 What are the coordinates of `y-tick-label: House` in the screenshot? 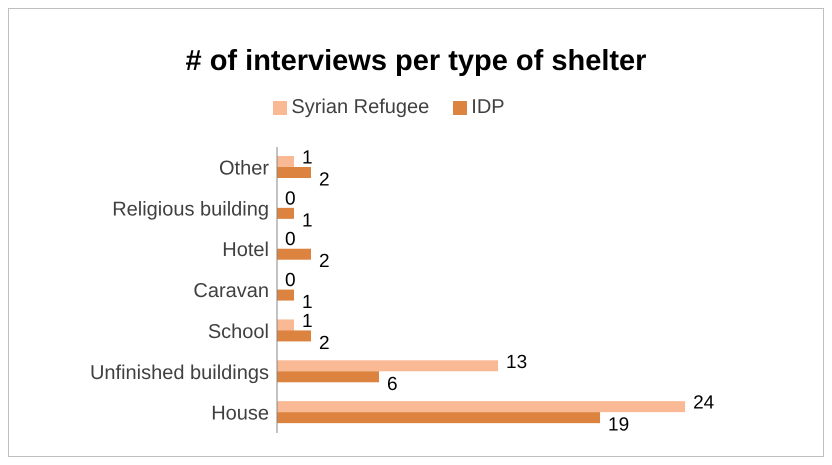 It's located at (240, 413).